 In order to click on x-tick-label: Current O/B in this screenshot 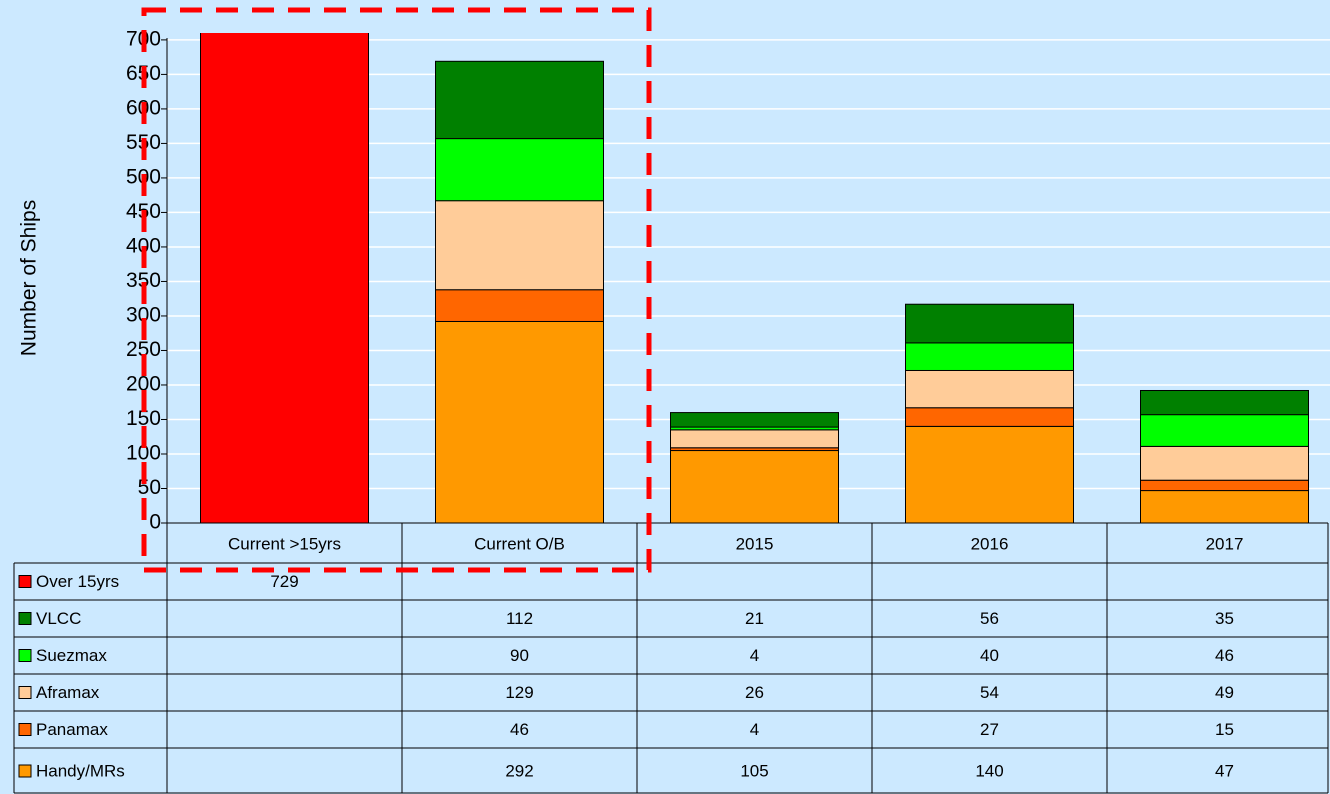, I will do `click(519, 543)`.